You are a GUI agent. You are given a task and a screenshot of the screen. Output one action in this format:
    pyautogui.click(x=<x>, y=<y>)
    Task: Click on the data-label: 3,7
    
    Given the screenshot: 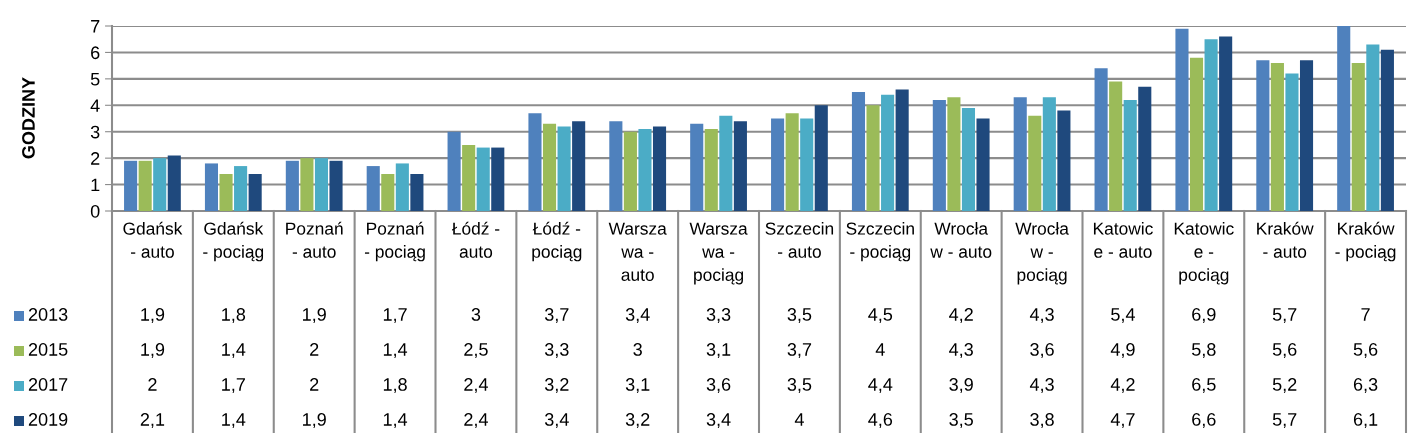 What is the action you would take?
    pyautogui.click(x=556, y=315)
    